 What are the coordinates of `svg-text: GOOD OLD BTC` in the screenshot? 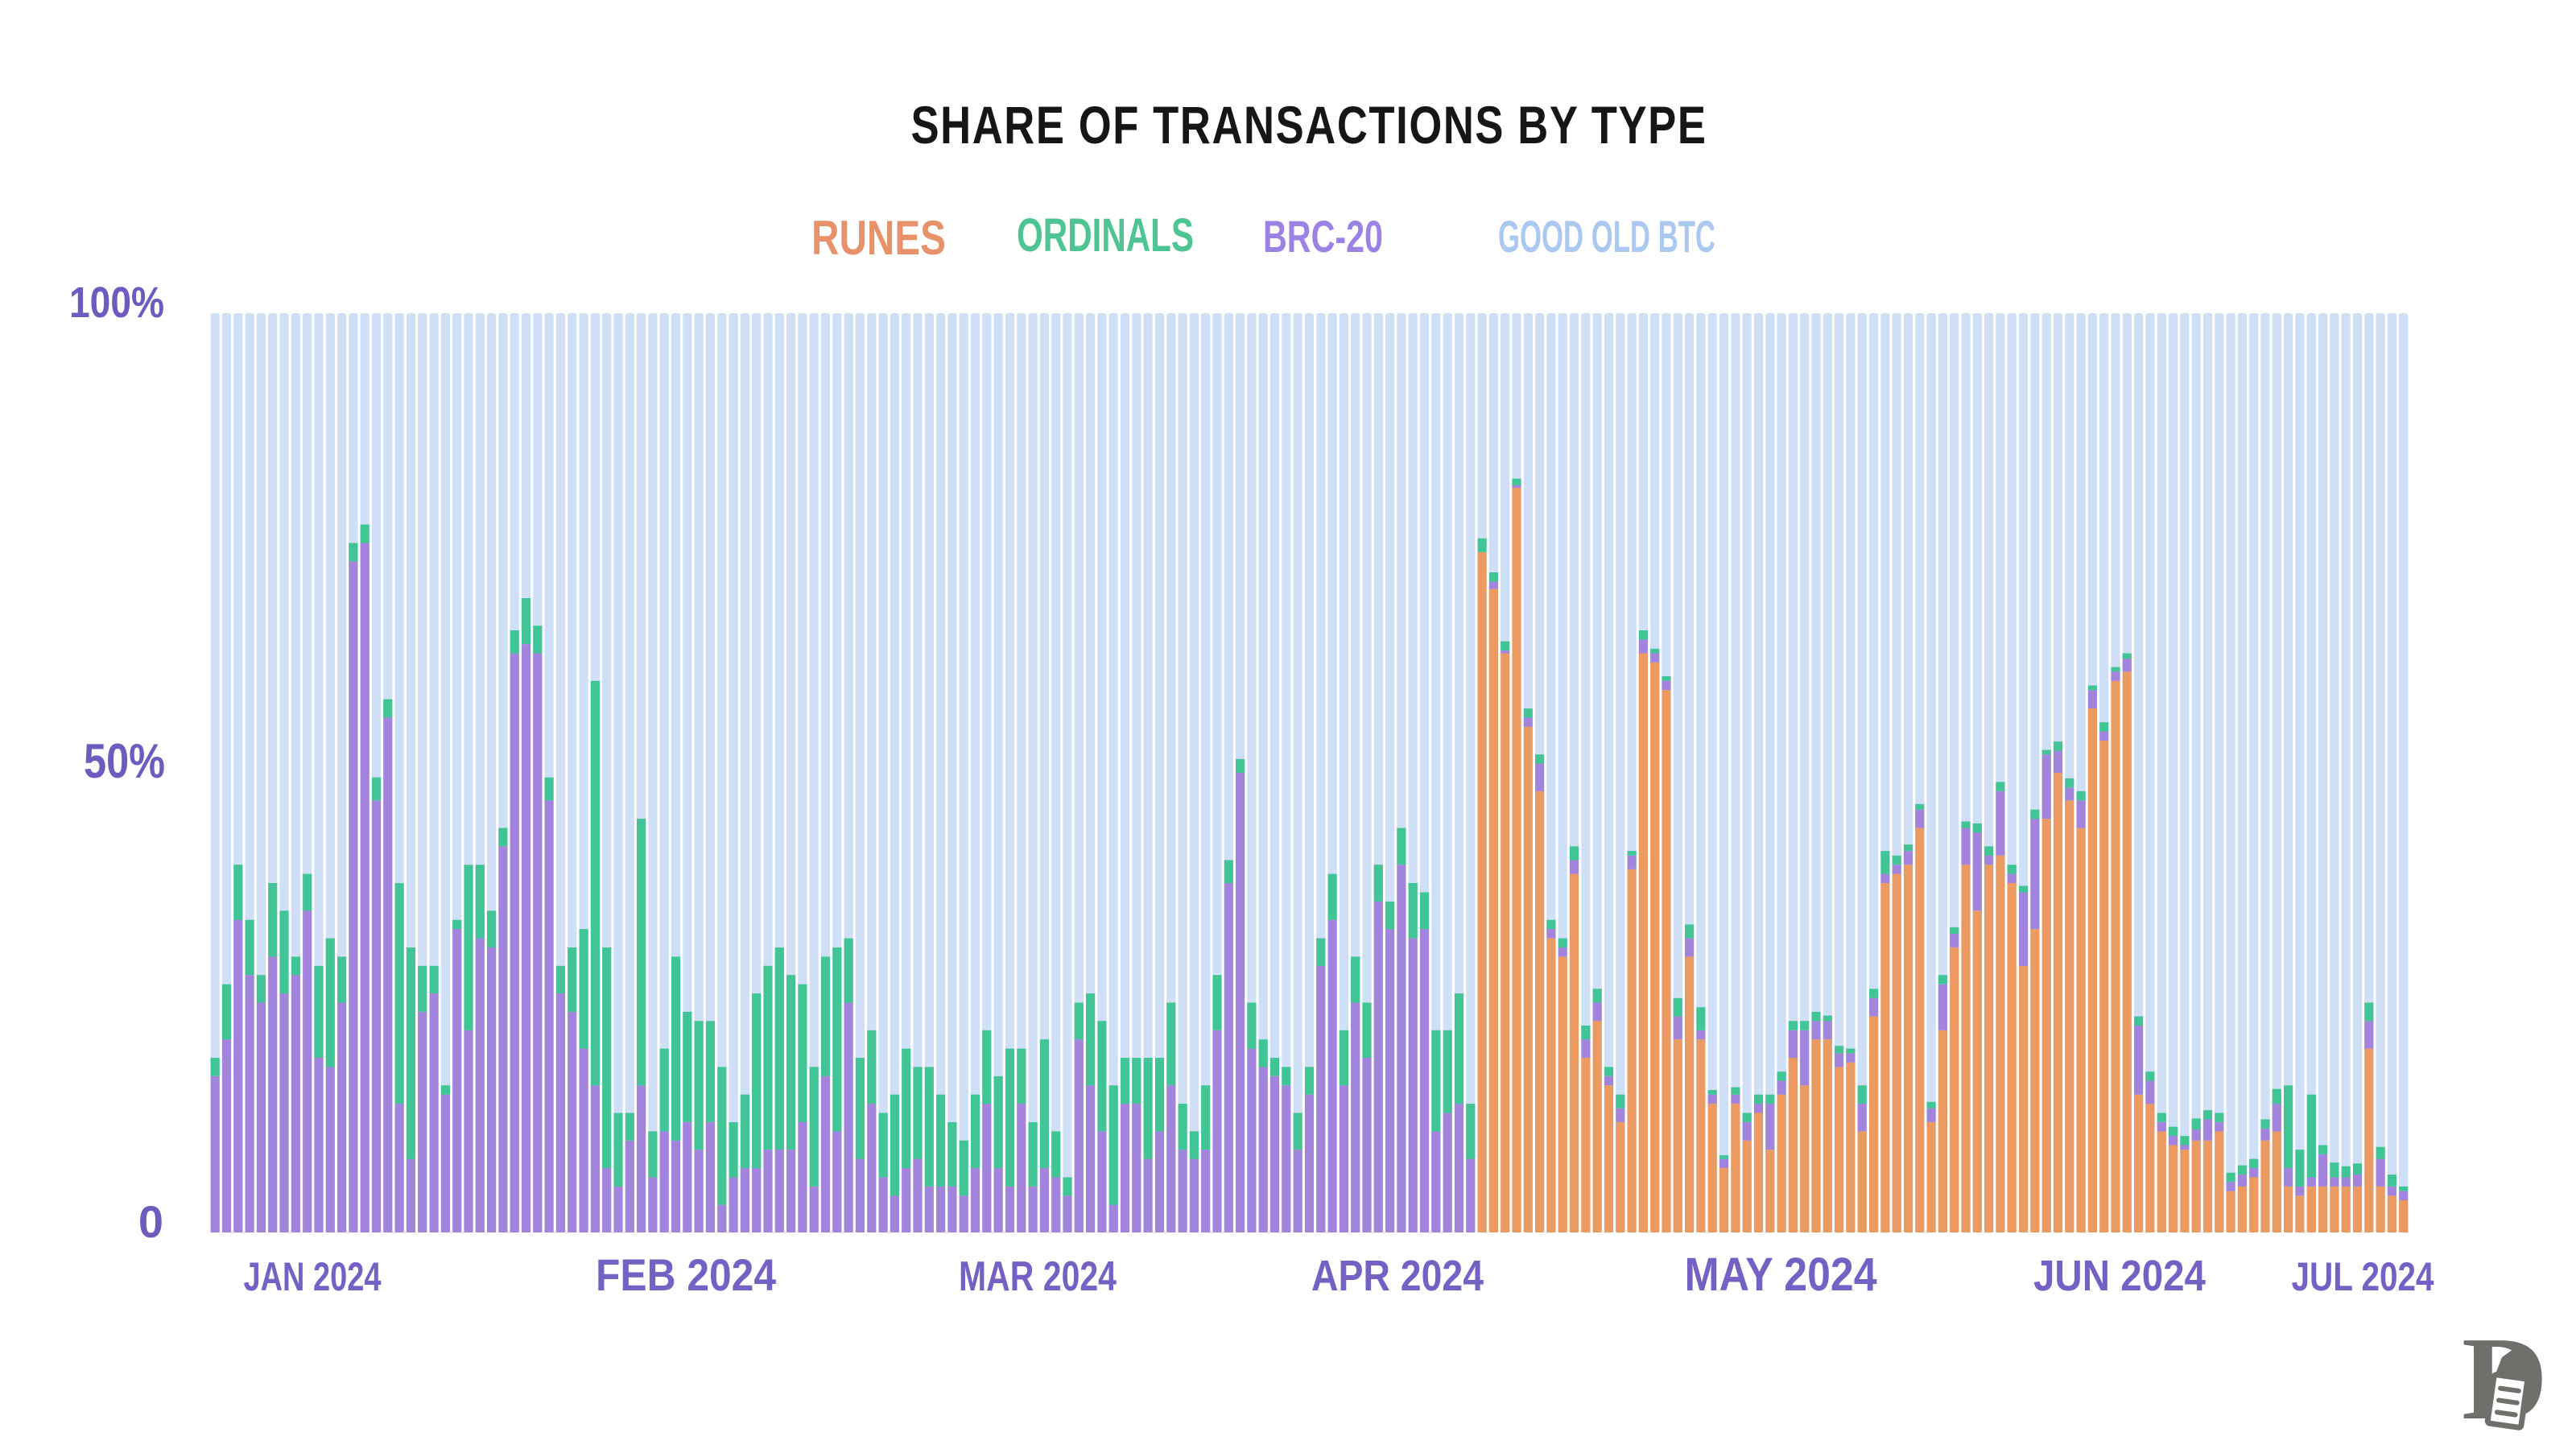 It's located at (1606, 236).